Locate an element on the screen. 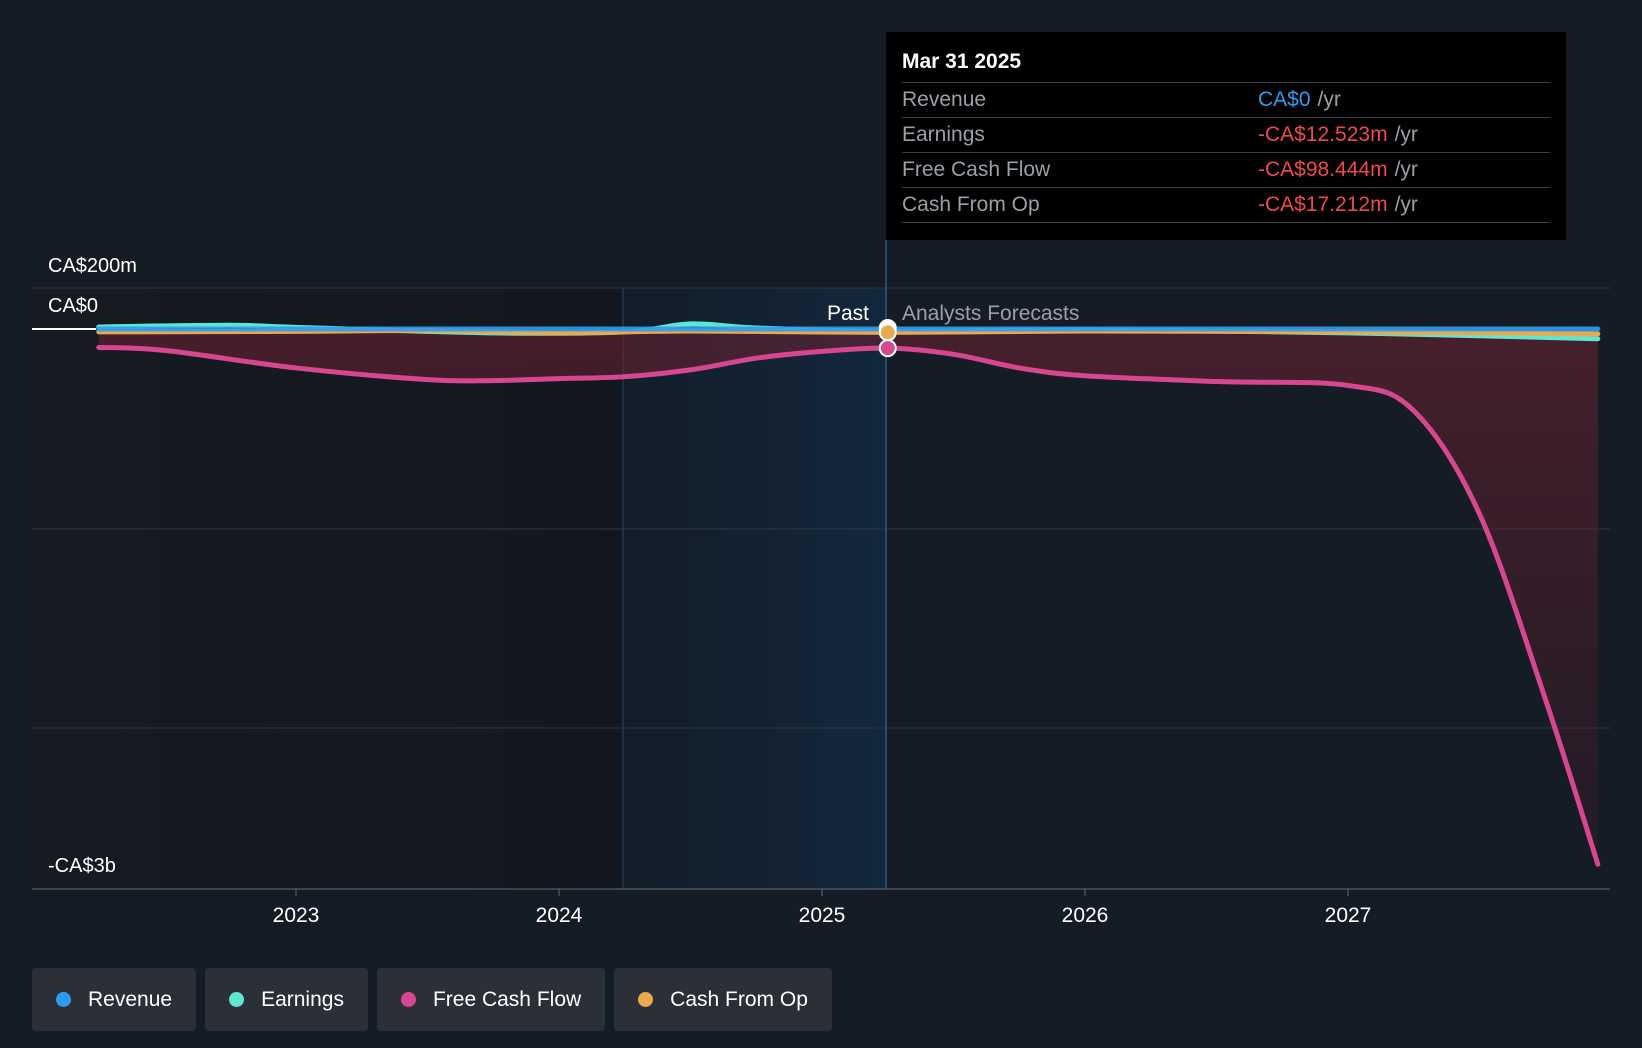 This screenshot has height=1048, width=1642. tooltip-row-free-cash-flow: Free Cash Flow -CA$98.444m /yr is located at coordinates (1226, 170).